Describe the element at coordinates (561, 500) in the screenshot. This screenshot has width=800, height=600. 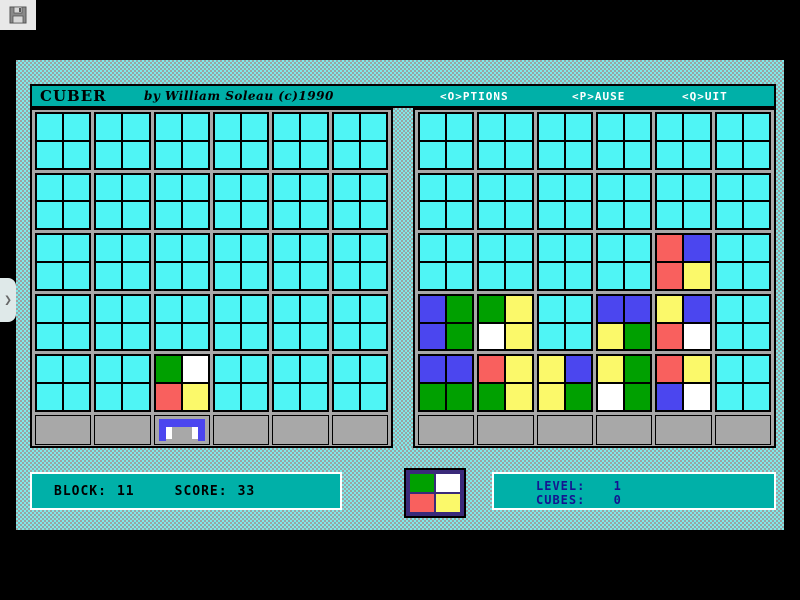
I see `cubes-label: CUBES:` at that location.